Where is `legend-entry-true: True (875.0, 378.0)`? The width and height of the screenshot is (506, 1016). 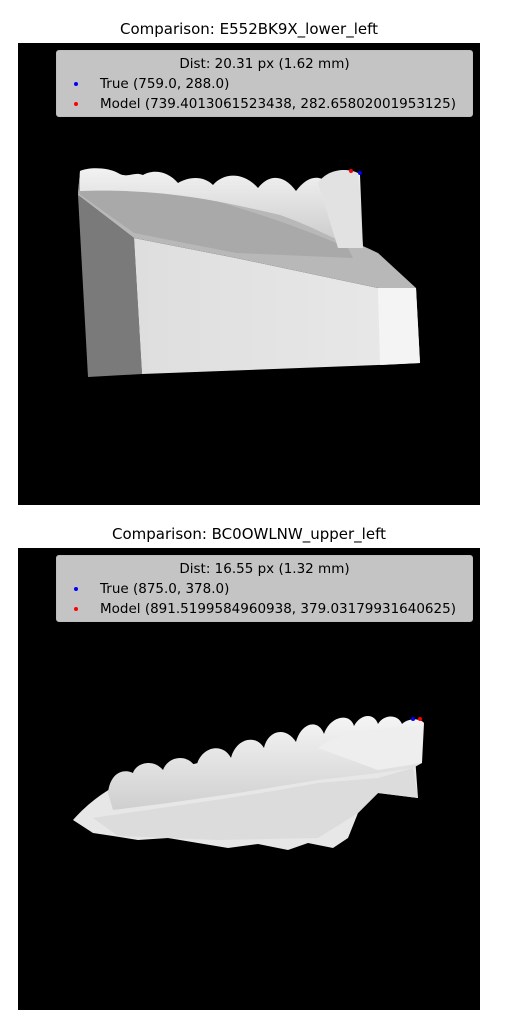 legend-entry-true: True (875.0, 378.0) is located at coordinates (264, 590).